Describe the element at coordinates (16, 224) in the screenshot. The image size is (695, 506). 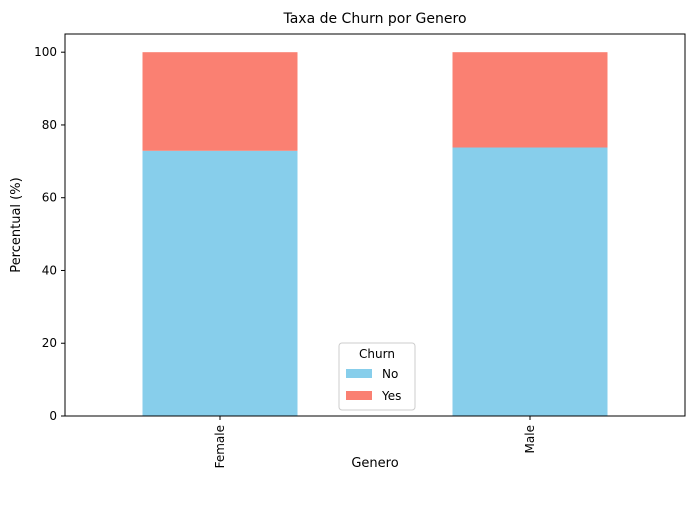
I see `y-axis-label: Percentual (%)` at that location.